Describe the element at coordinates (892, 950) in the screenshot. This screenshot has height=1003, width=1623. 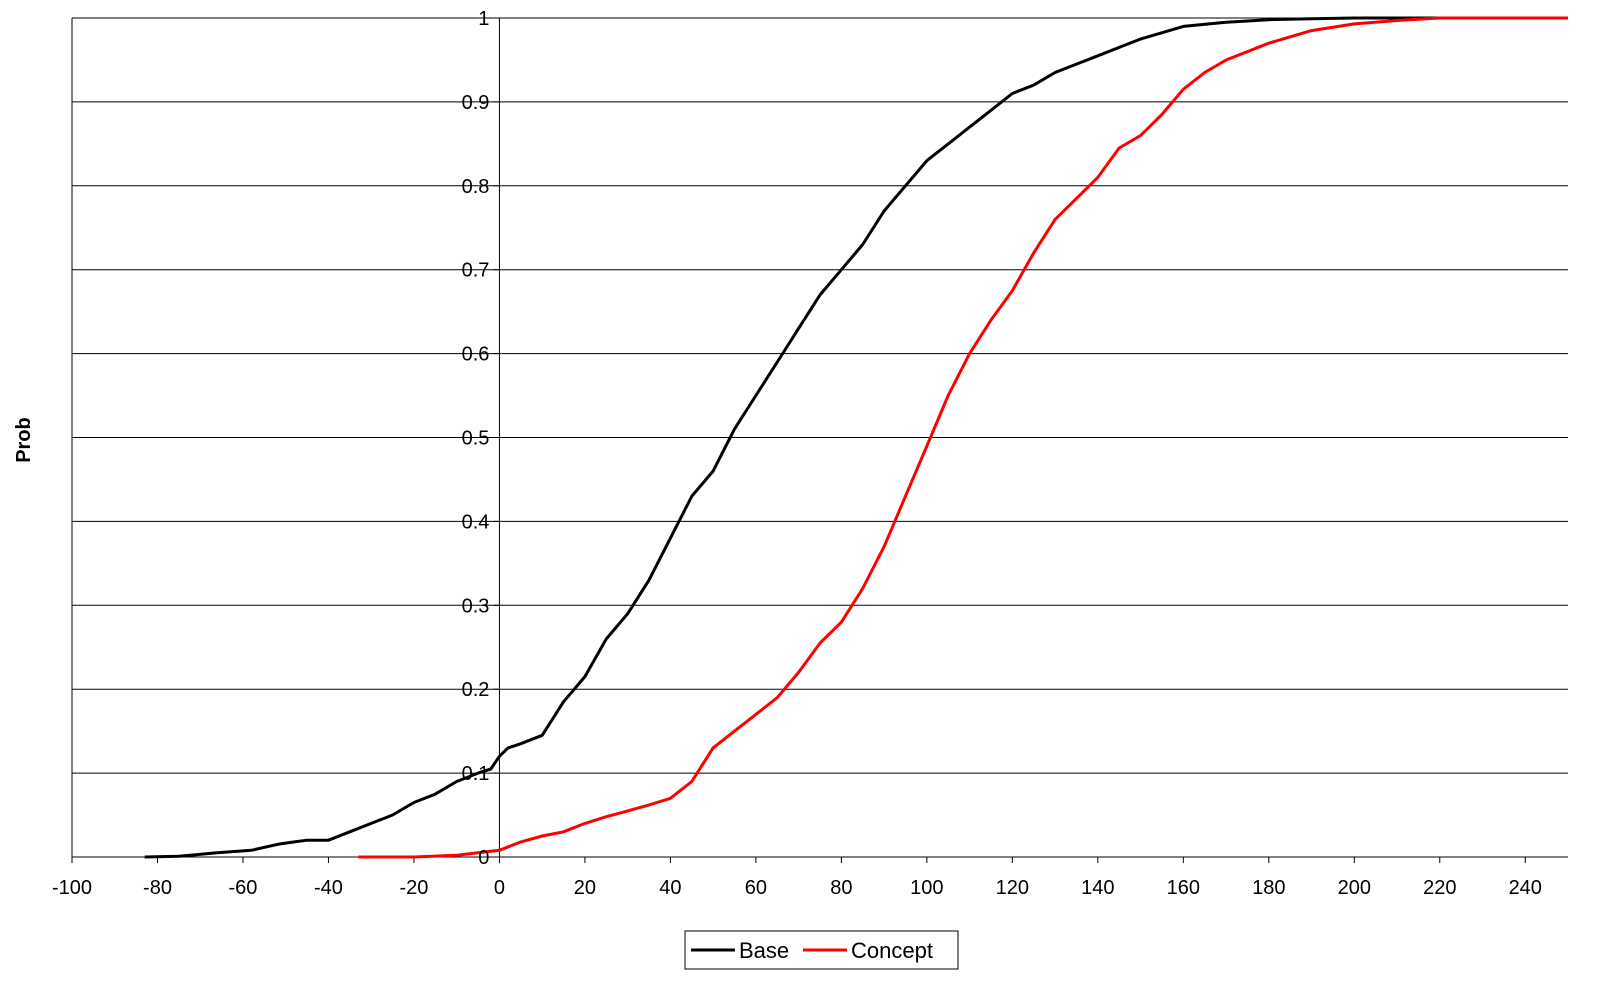
I see `legend-label-concept: Concept` at that location.